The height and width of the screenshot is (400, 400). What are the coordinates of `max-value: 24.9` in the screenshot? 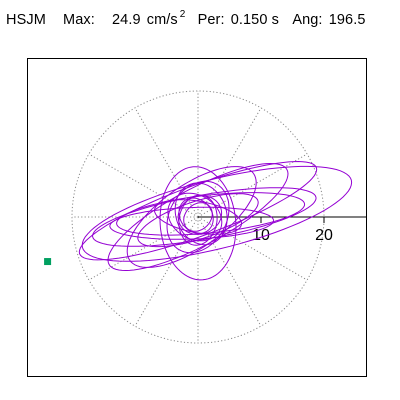 It's located at (126, 20).